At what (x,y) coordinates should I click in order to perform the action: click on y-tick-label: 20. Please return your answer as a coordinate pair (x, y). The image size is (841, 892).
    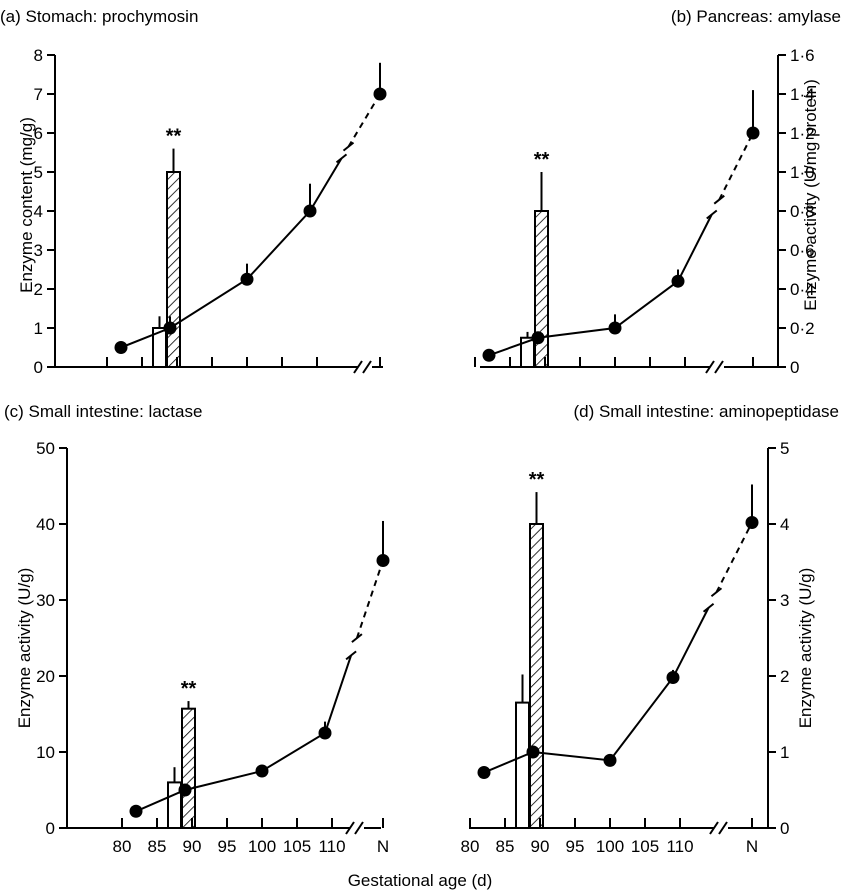
    Looking at the image, I should click on (45, 676).